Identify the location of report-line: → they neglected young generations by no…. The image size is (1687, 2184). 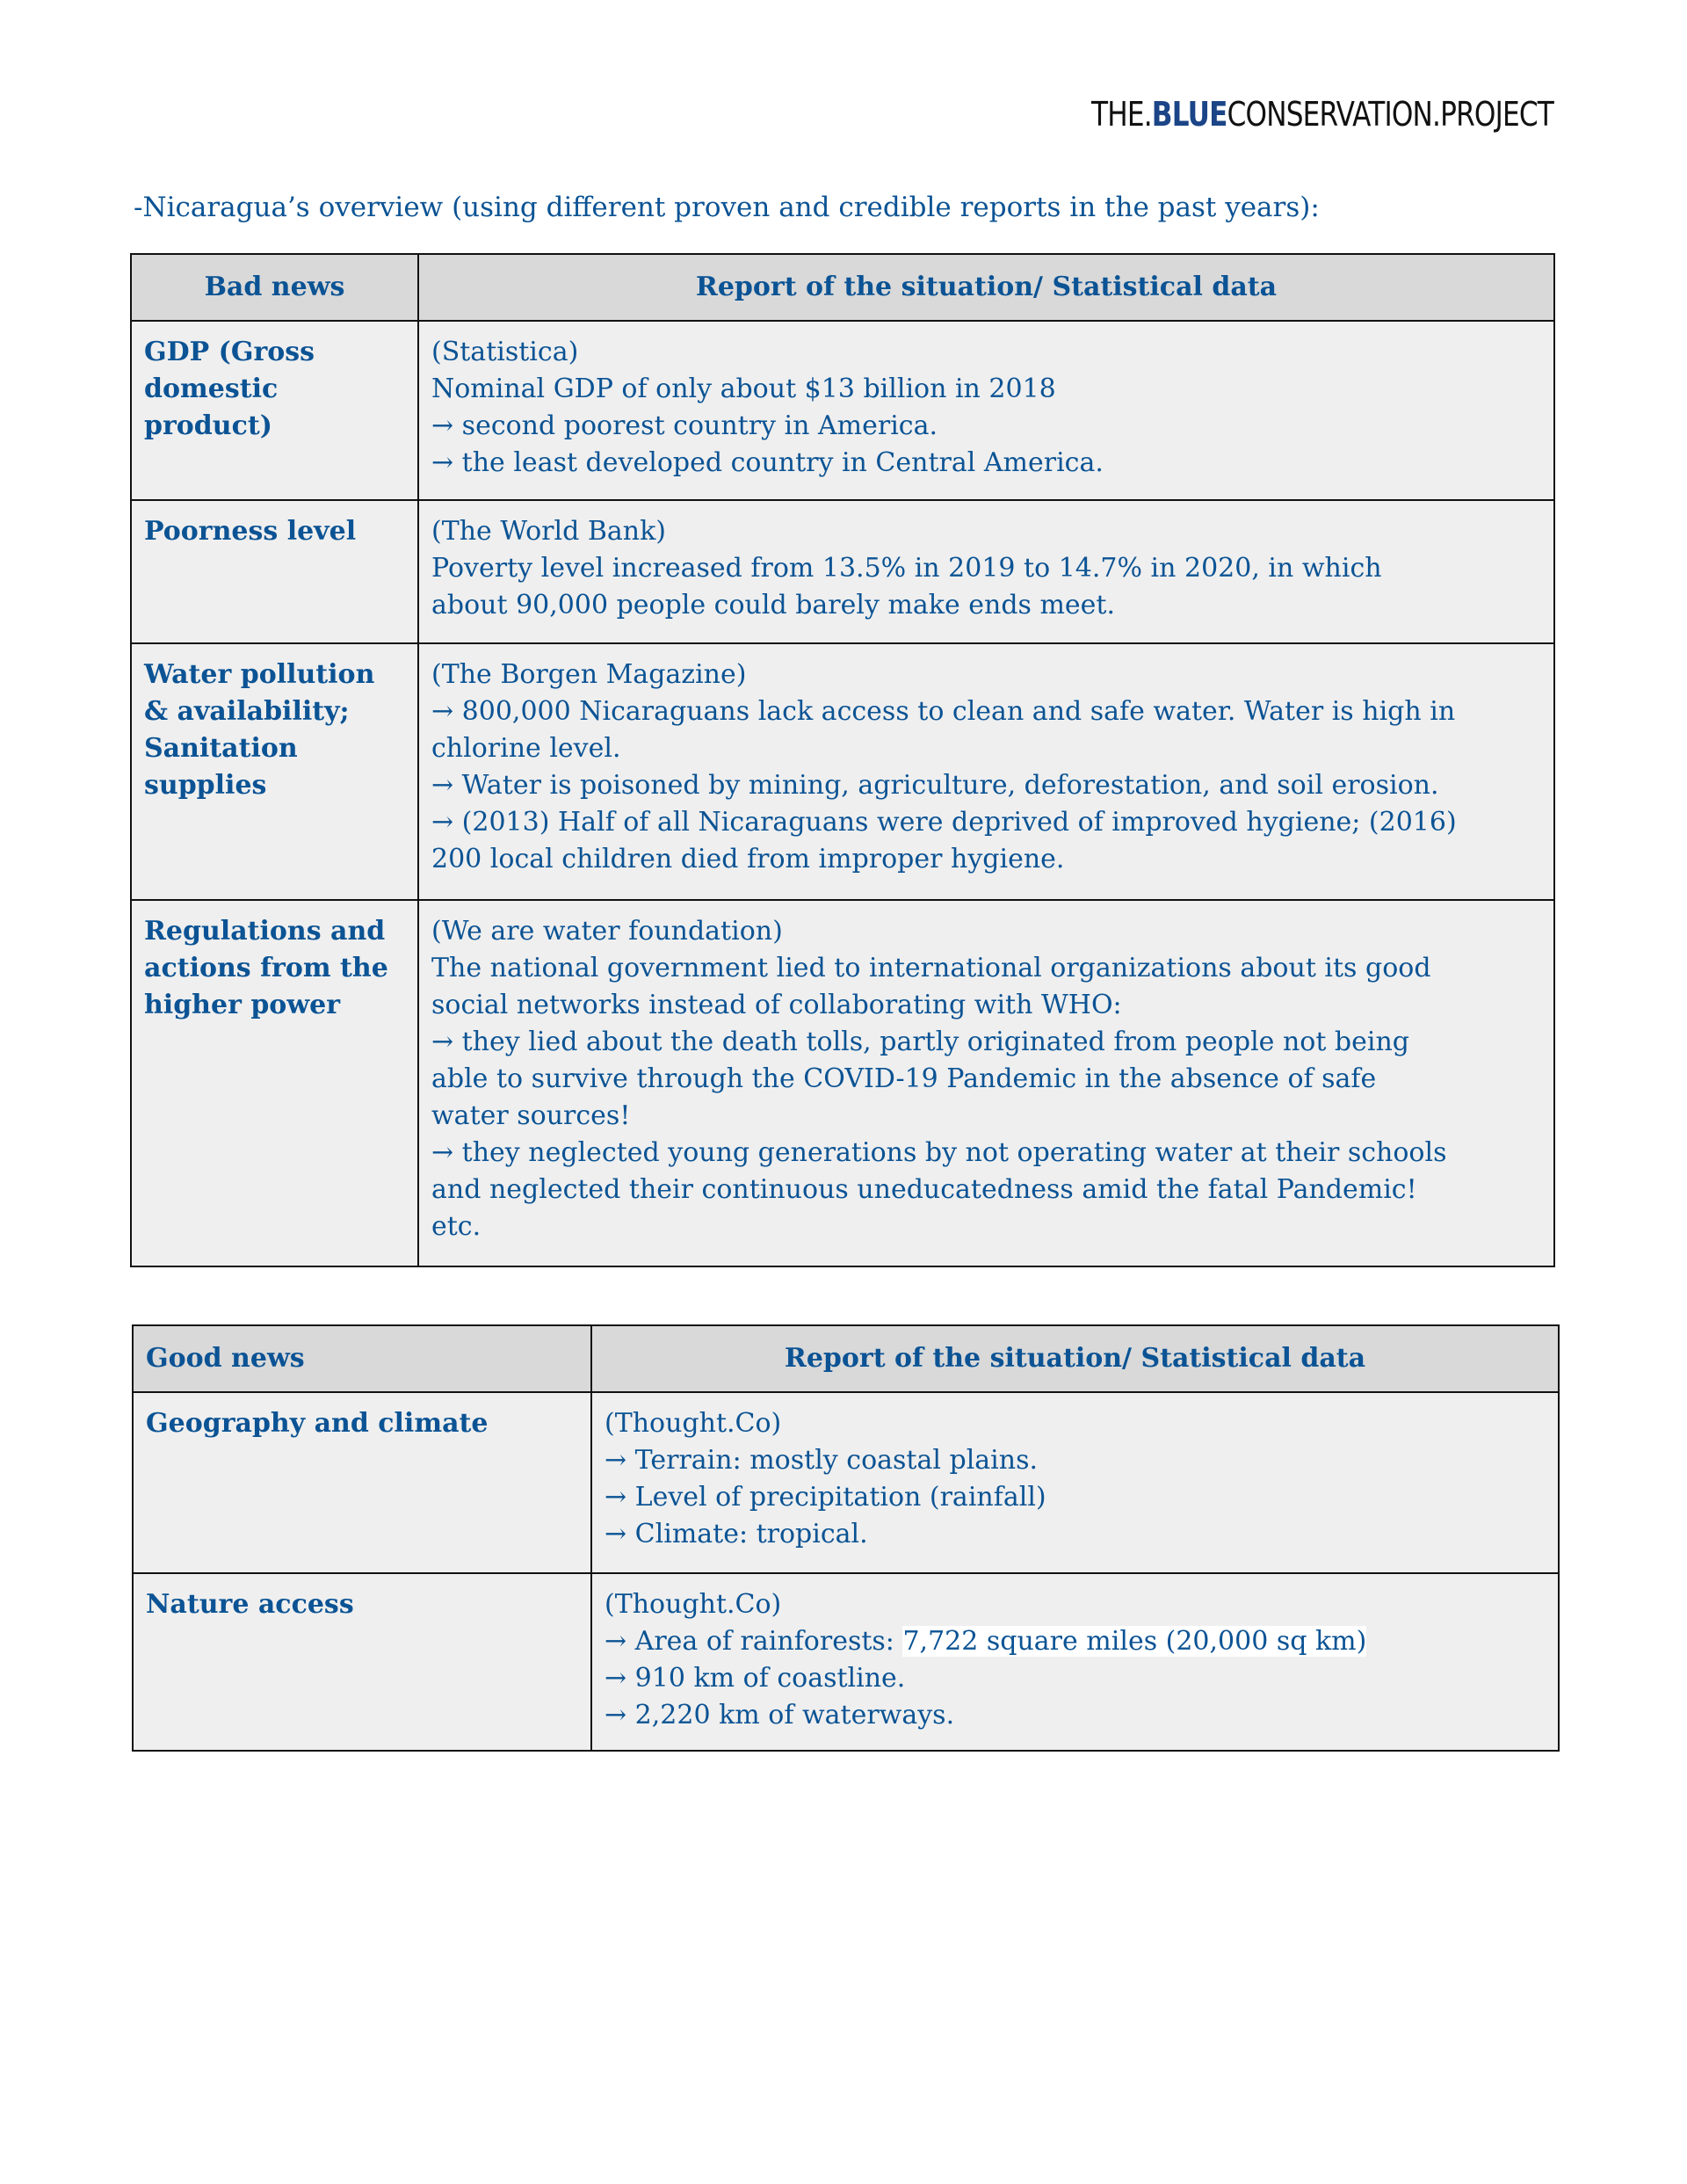
(986, 1153).